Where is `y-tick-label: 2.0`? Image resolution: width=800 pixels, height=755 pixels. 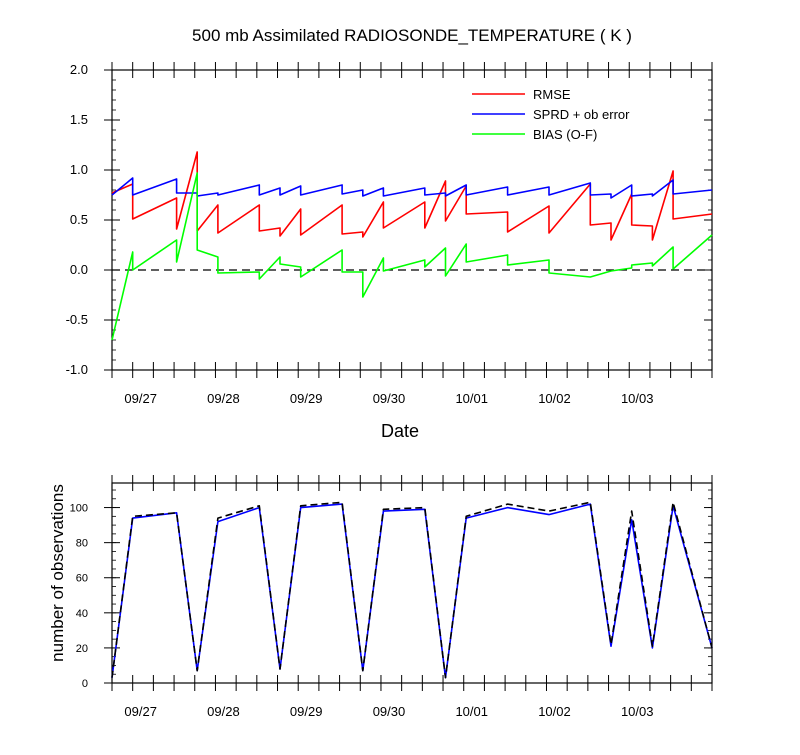 y-tick-label: 2.0 is located at coordinates (79, 69).